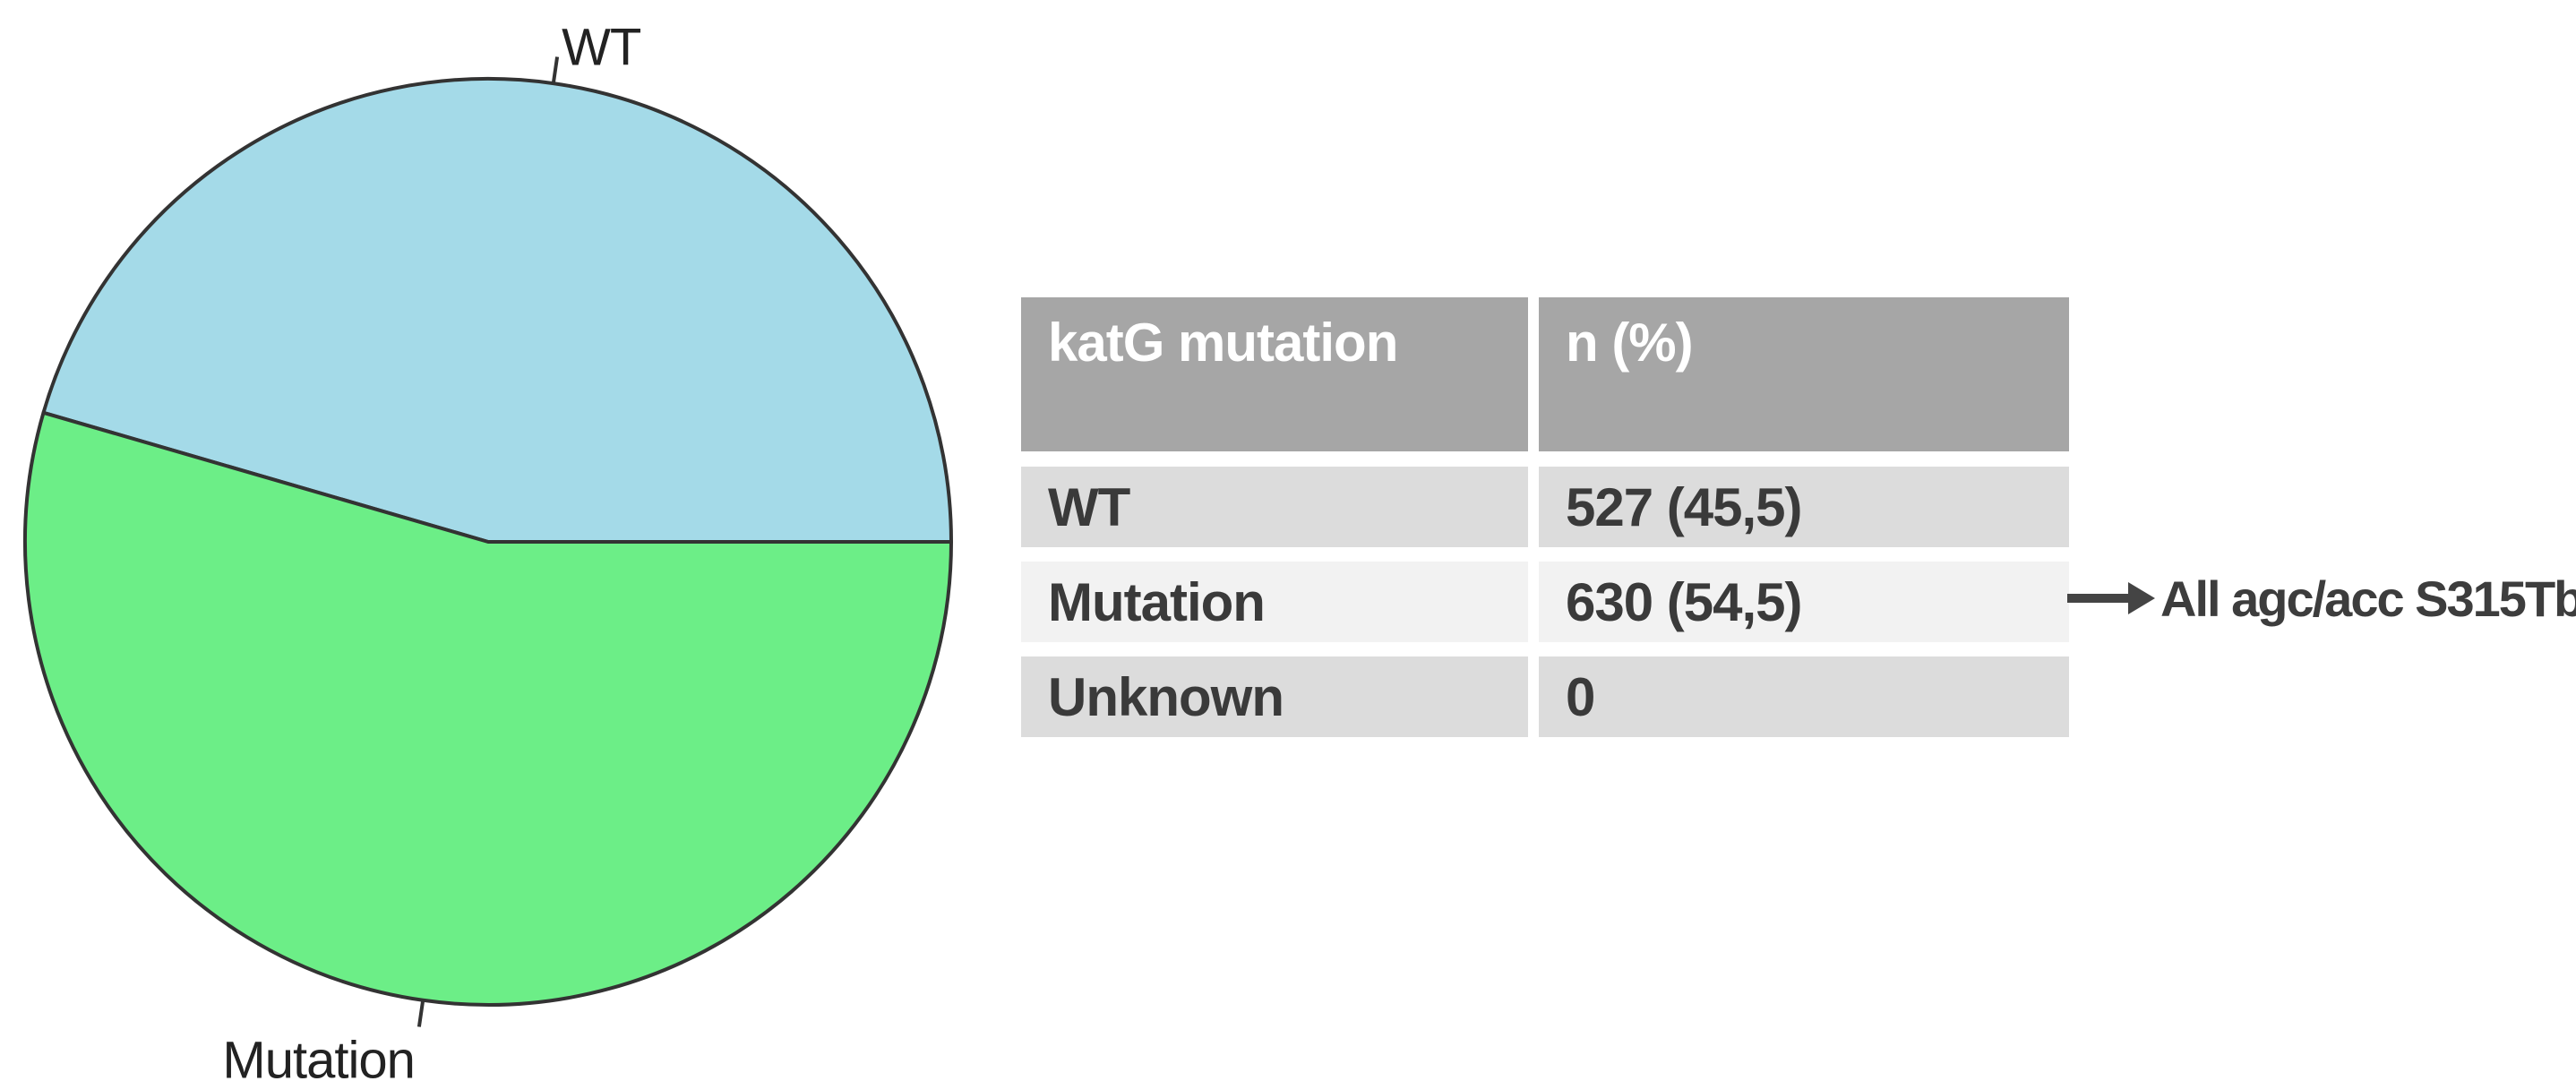 The image size is (2576, 1081). I want to click on table-header-cell-n-percent: n (%), so click(1804, 374).